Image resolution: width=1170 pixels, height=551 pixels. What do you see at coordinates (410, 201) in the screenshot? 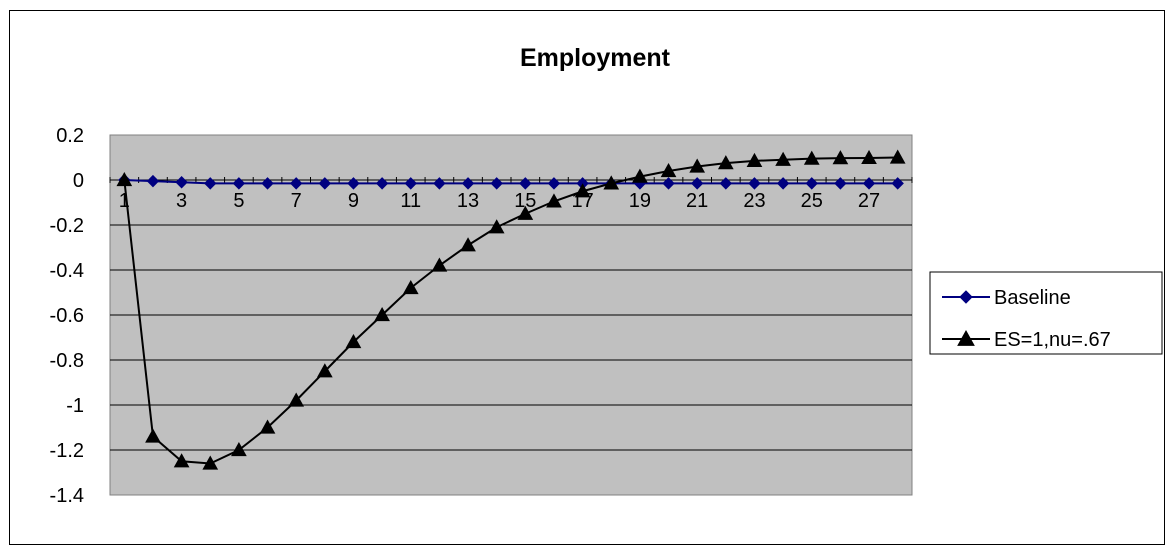
I see `x-tick-label: 11` at bounding box center [410, 201].